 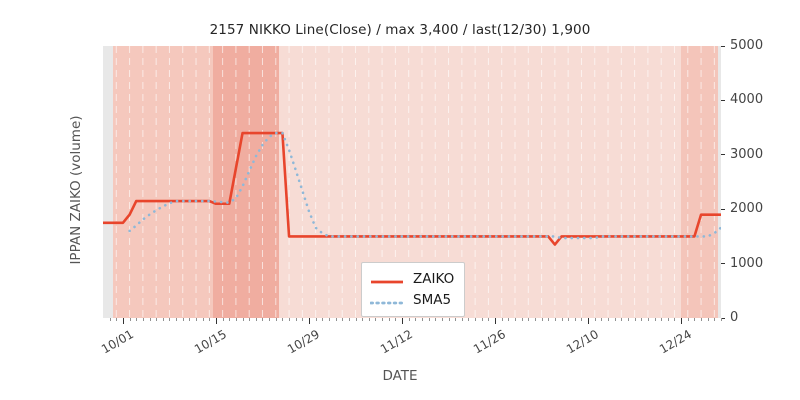 What do you see at coordinates (411, 299) in the screenshot?
I see `legend-item-sma5: SMA5` at bounding box center [411, 299].